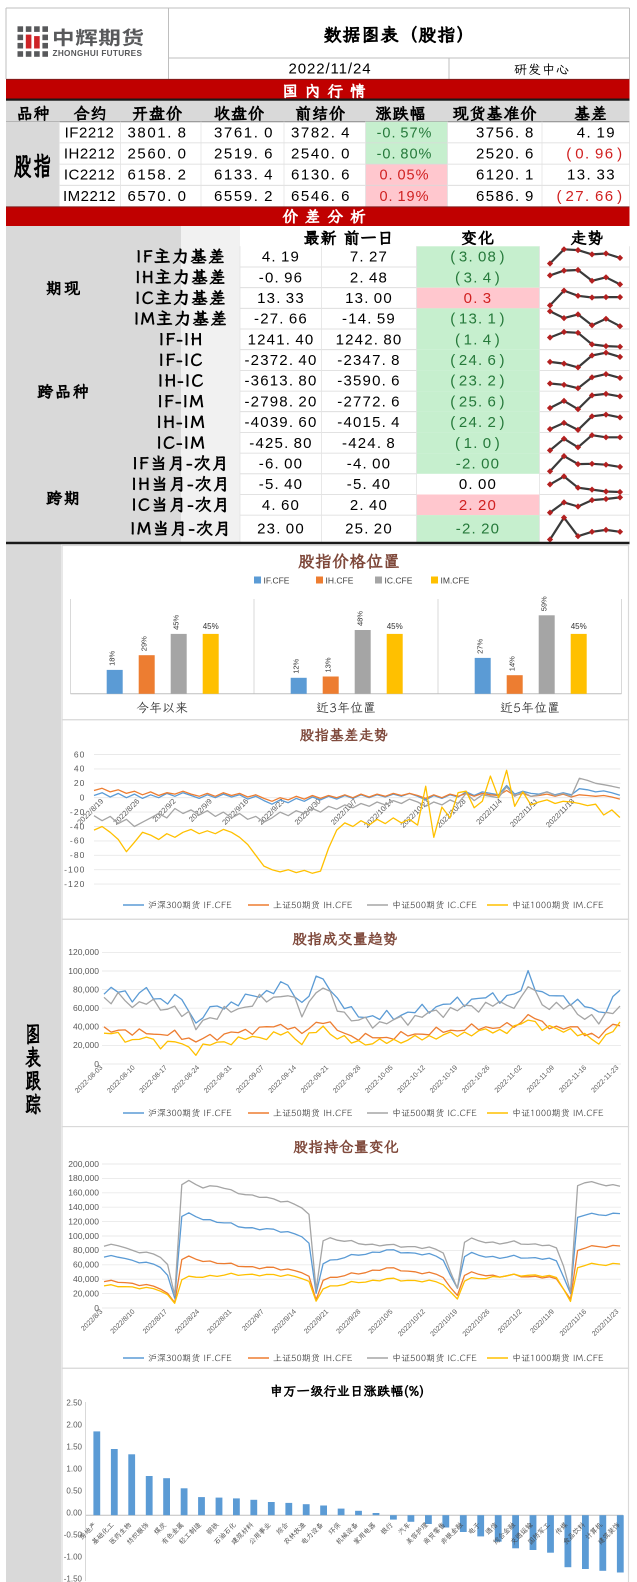 Image resolution: width=637 pixels, height=1582 pixels. I want to click on svg-text: 2022/11/24, so click(330, 69).